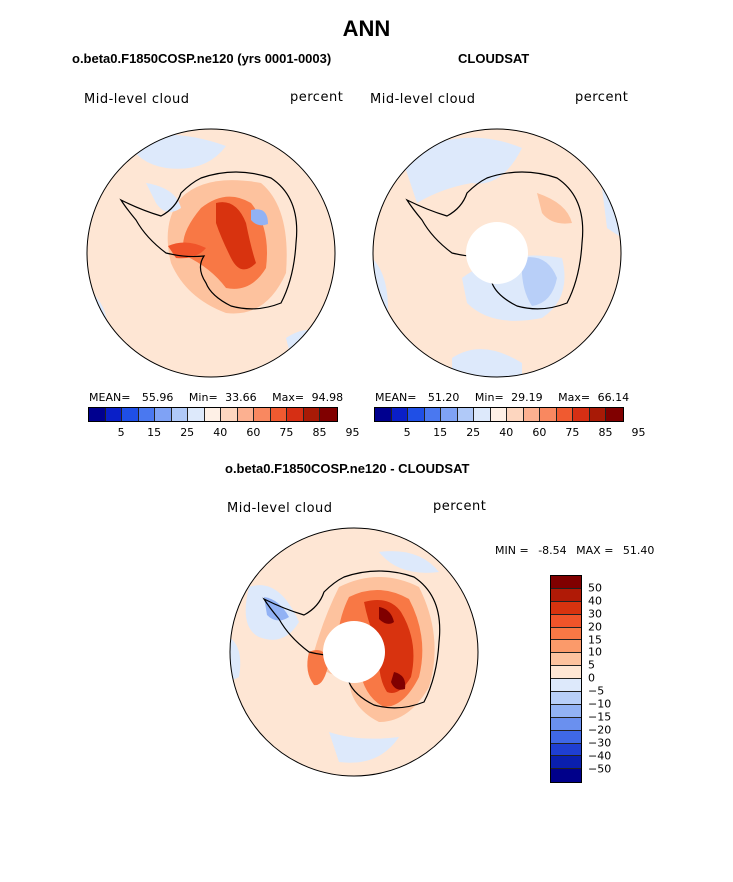  I want to click on panel3-max-label: MAX =, so click(595, 550).